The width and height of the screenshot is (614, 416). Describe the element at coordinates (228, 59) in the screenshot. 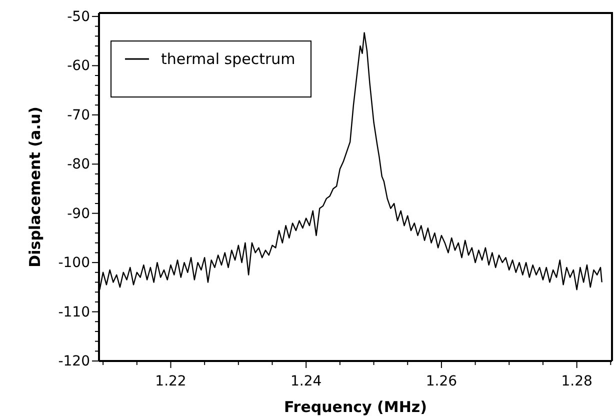

I see `legend-label: thermal spectrum` at that location.